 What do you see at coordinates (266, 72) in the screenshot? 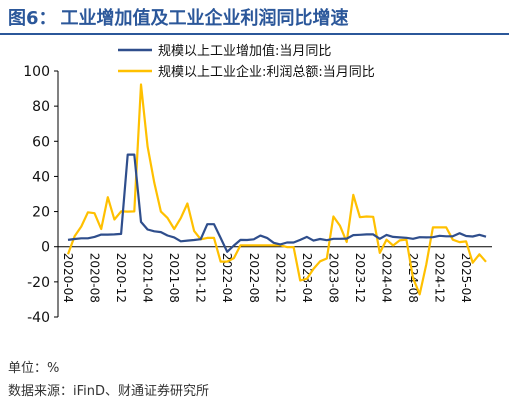
I see `legend-label: 规模以上工业企业:利润总额:当月同比` at bounding box center [266, 72].